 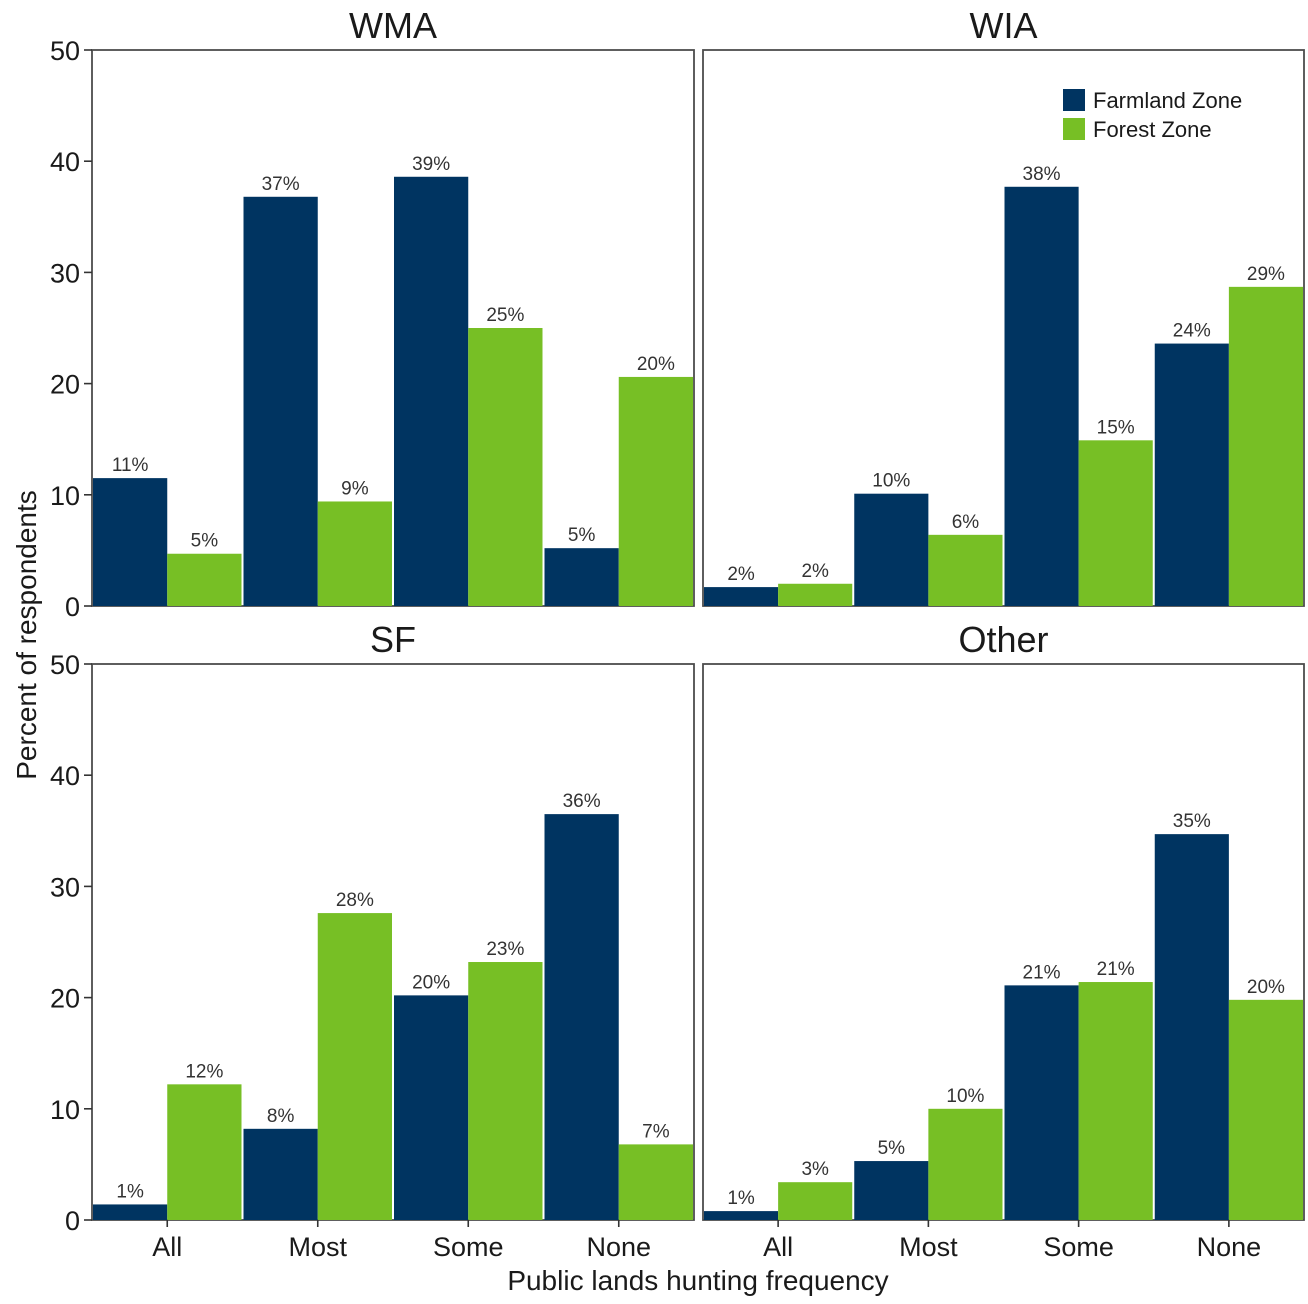 I want to click on bar-sf-forest-zone-all, so click(x=204, y=1152).